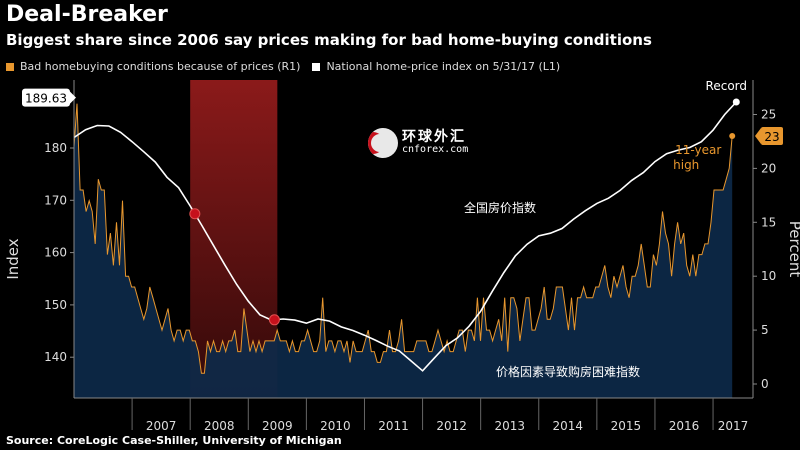  I want to click on high-annotation-line1: 11-year, so click(698, 150).